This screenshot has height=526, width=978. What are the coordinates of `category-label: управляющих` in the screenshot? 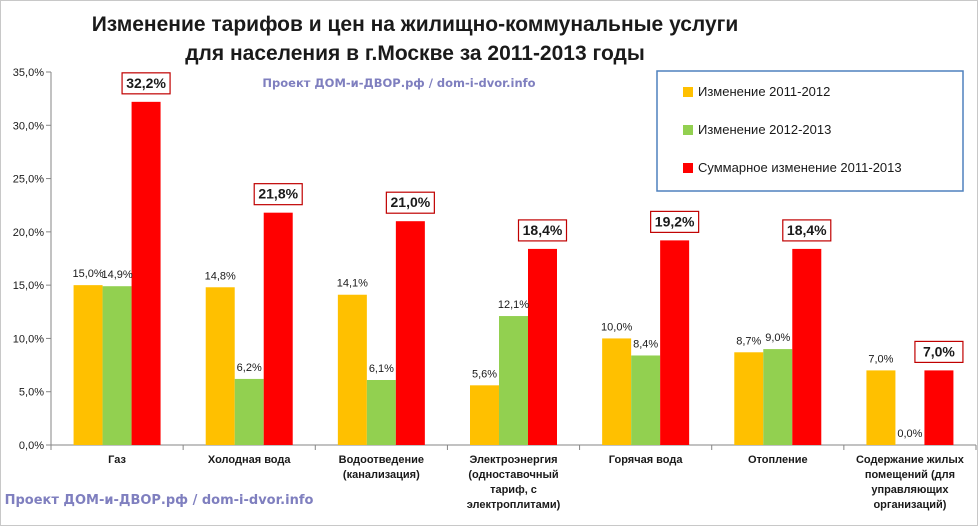 It's located at (910, 490).